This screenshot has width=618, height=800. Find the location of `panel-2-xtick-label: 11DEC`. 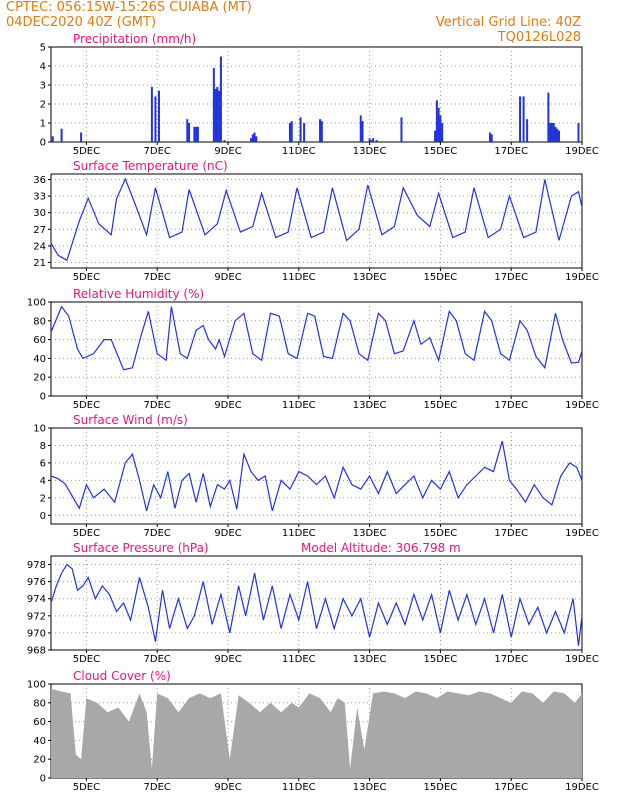

panel-2-xtick-label: 11DEC is located at coordinates (299, 405).